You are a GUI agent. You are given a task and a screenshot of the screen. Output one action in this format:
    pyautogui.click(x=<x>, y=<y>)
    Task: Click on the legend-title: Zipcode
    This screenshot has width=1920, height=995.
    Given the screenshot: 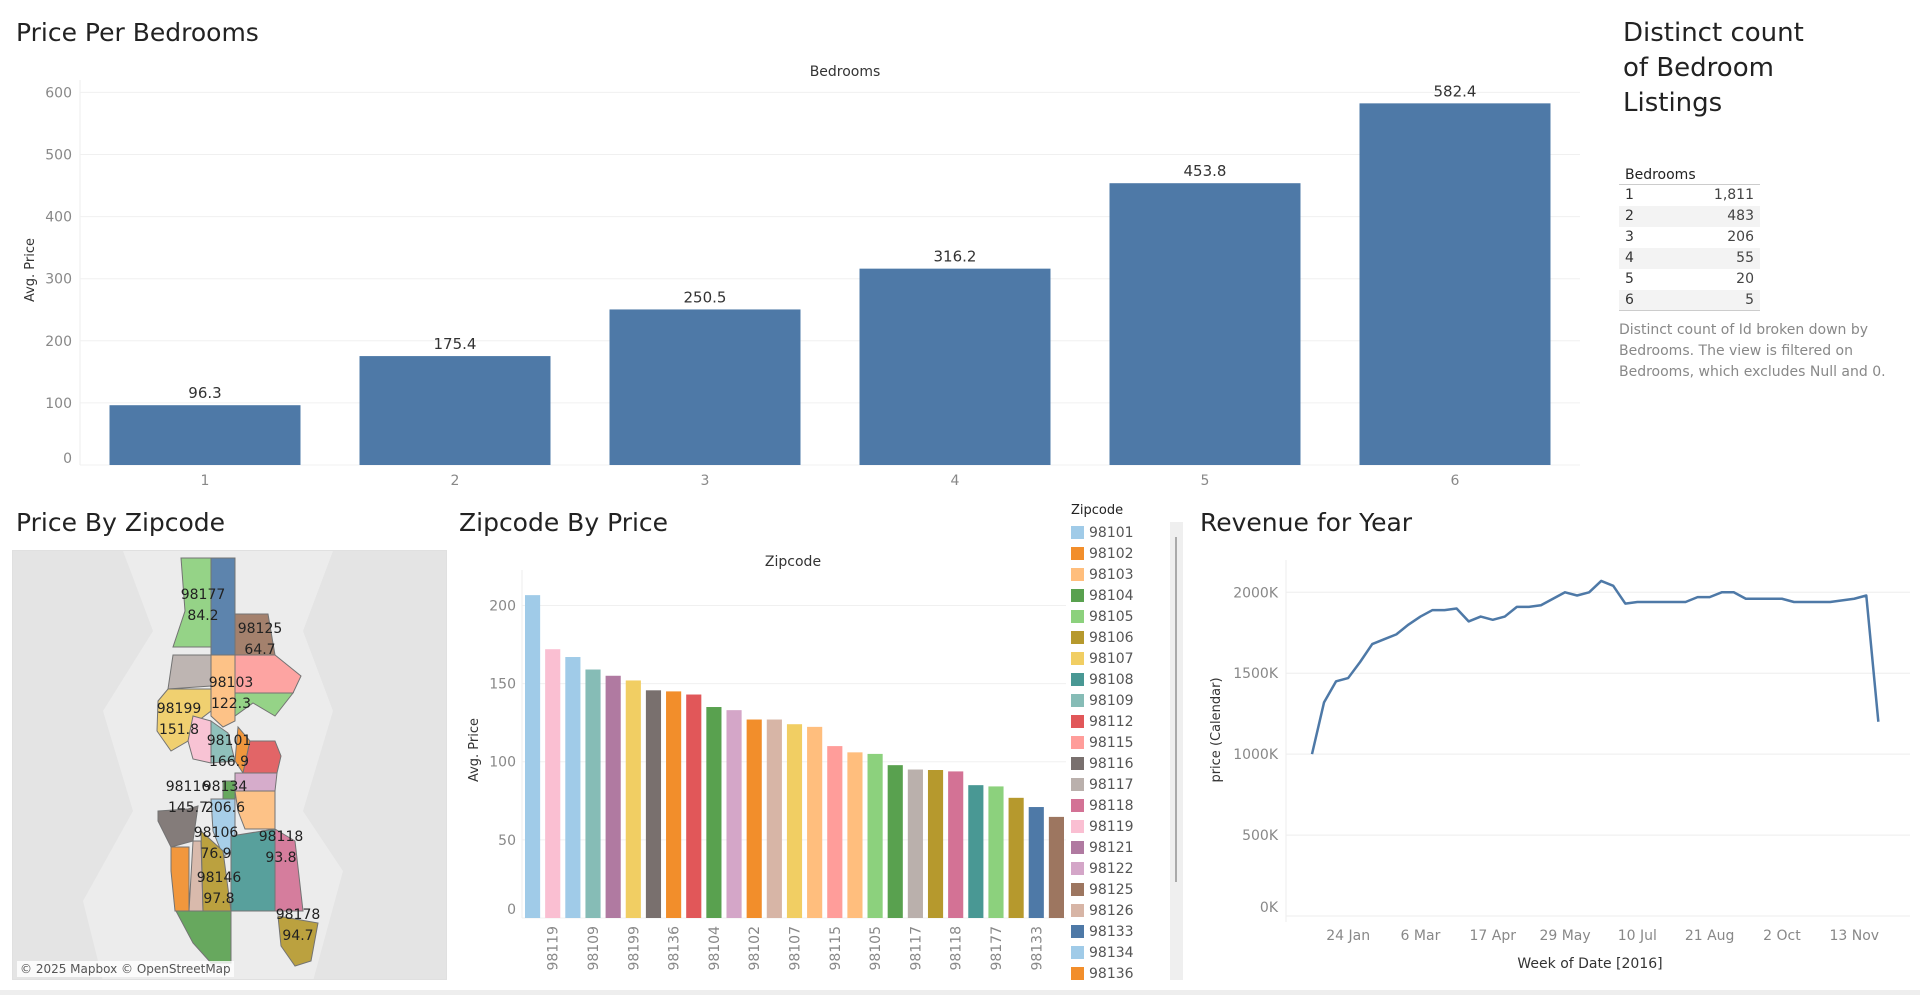 What is the action you would take?
    pyautogui.click(x=1097, y=510)
    